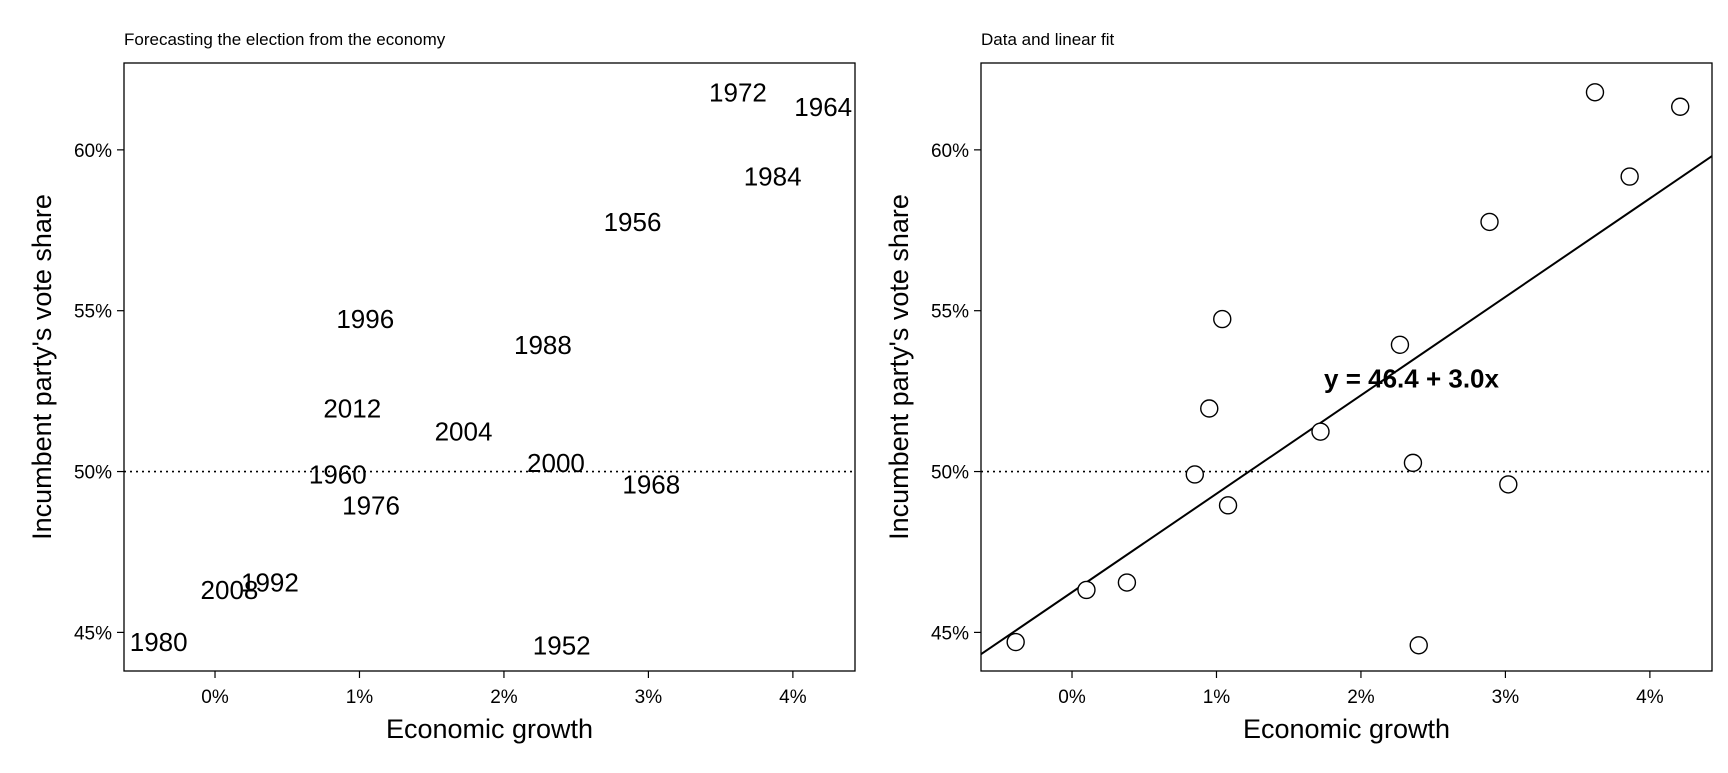 This screenshot has height=773, width=1728. I want to click on right-x-axis-label: Economic growth, so click(1346, 729).